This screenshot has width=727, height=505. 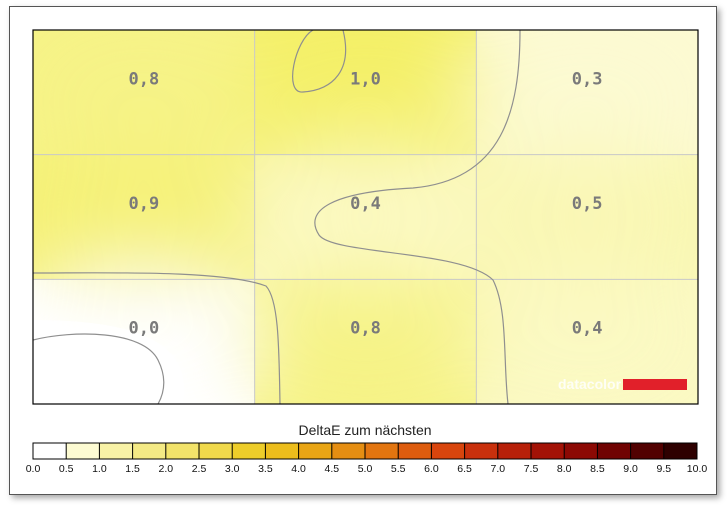 What do you see at coordinates (365, 329) in the screenshot?
I see `cell-label-r3-c2: 0,8` at bounding box center [365, 329].